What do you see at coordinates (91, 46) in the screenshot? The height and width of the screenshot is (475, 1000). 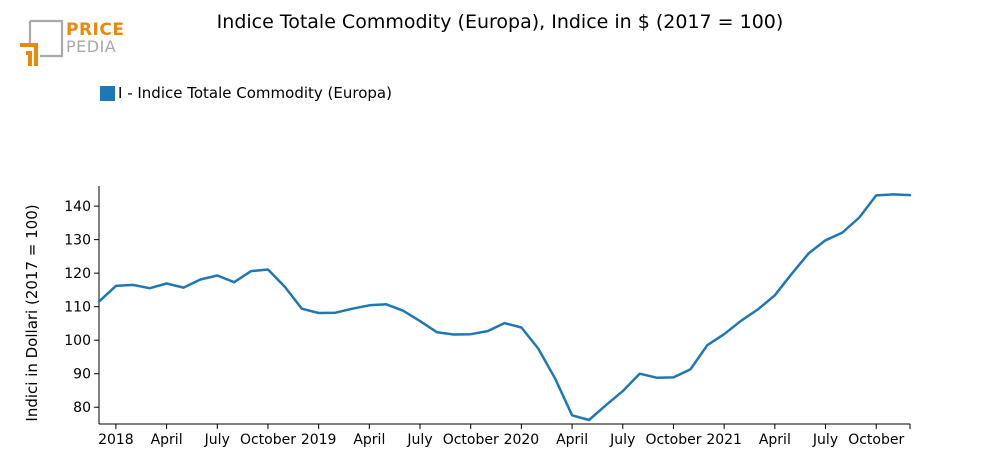 I see `logo-word-pedia: PEDIA` at bounding box center [91, 46].